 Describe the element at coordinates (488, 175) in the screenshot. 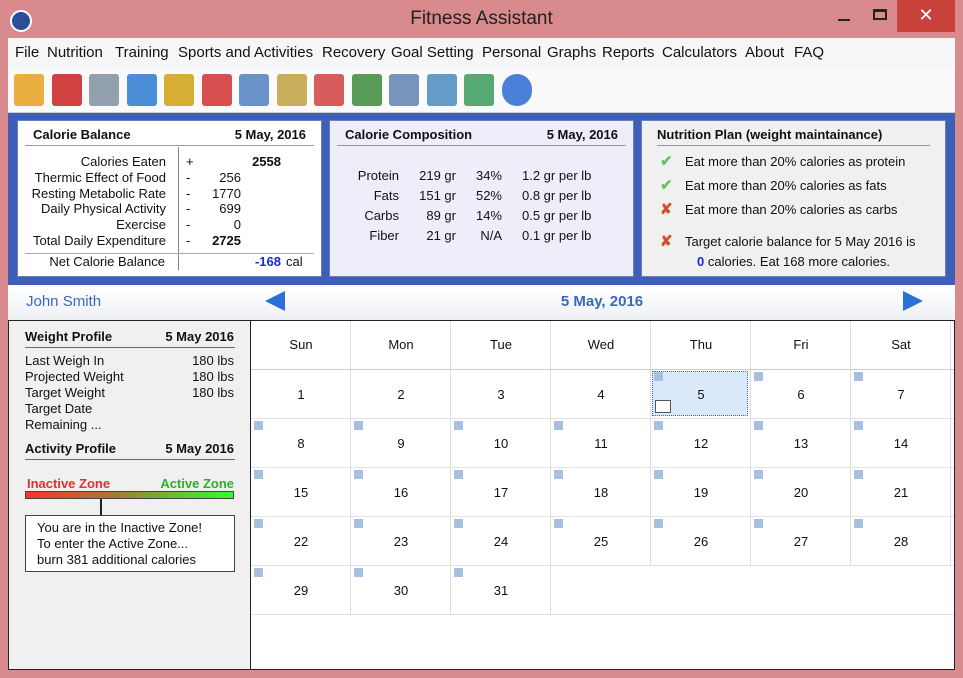

I see `nutrient-percent: 34%` at that location.